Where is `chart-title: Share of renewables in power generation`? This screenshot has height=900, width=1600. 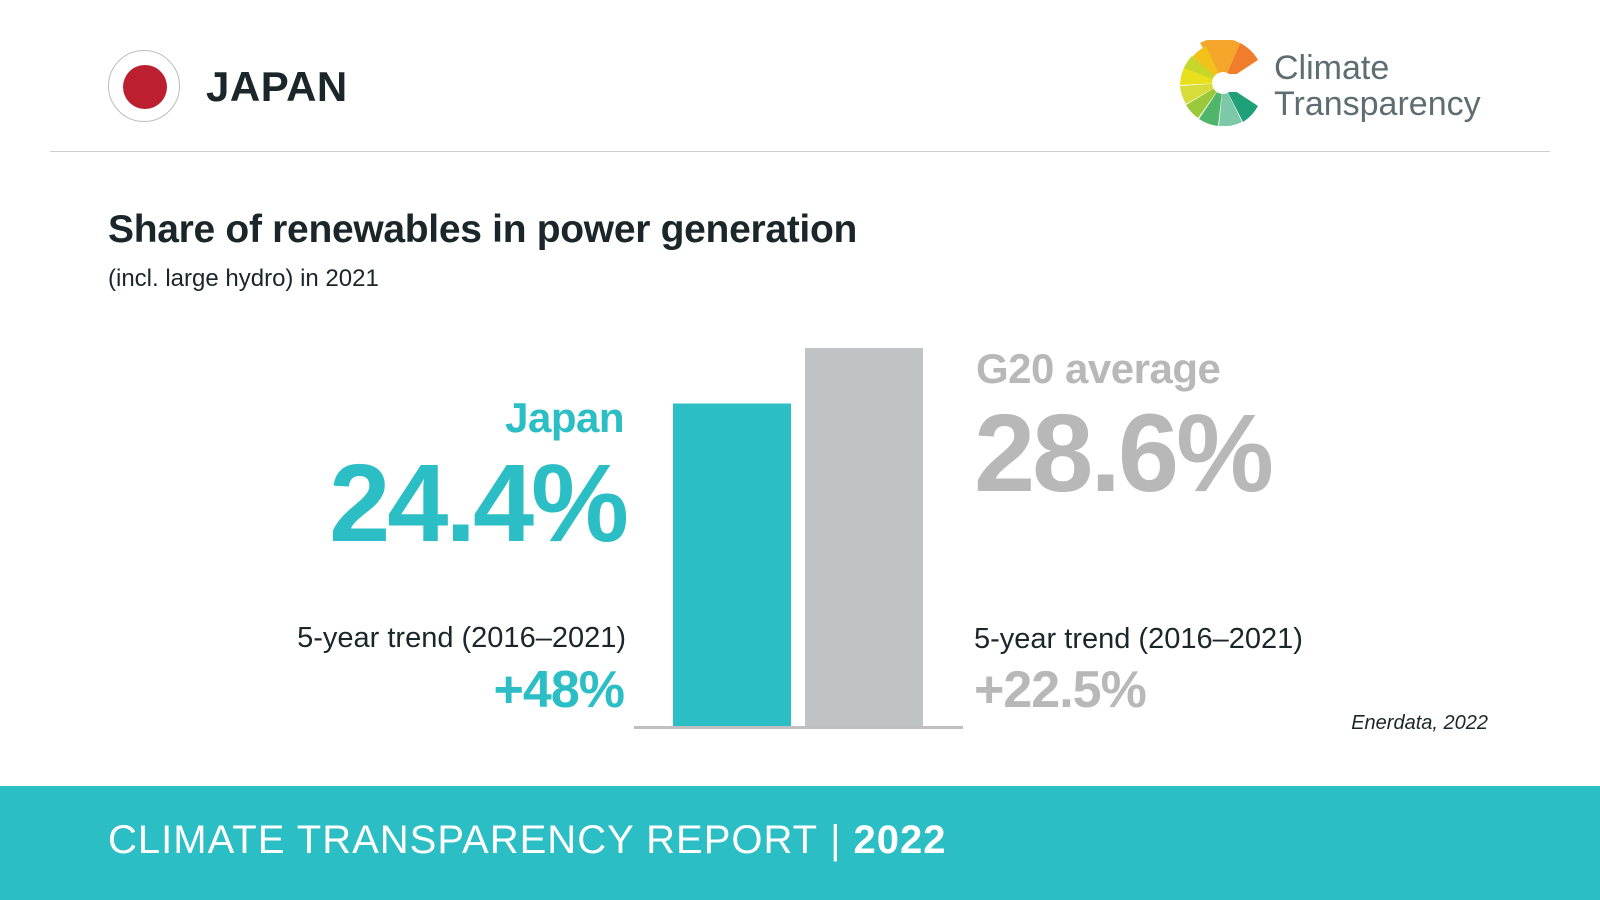
chart-title: Share of renewables in power generation is located at coordinates (482, 229).